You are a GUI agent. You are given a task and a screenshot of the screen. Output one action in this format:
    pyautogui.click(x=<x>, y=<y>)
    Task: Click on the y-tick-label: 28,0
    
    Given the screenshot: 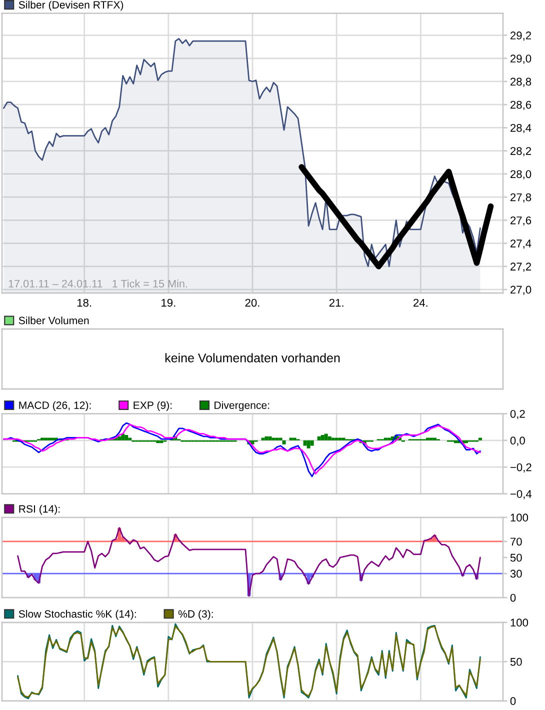 What is the action you would take?
    pyautogui.click(x=521, y=175)
    